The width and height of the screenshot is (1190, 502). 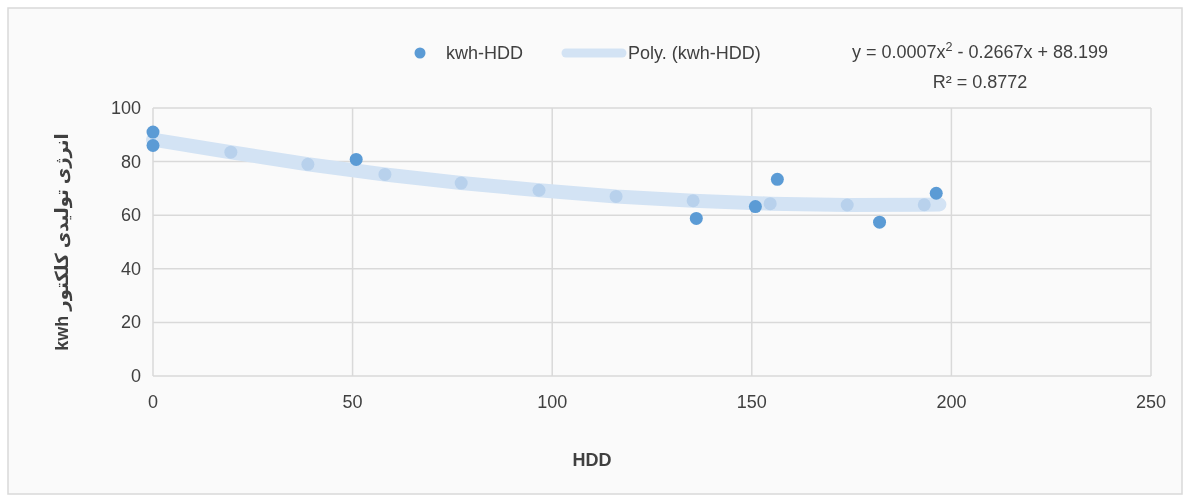 What do you see at coordinates (352, 402) in the screenshot?
I see `x-tick-label: 50` at bounding box center [352, 402].